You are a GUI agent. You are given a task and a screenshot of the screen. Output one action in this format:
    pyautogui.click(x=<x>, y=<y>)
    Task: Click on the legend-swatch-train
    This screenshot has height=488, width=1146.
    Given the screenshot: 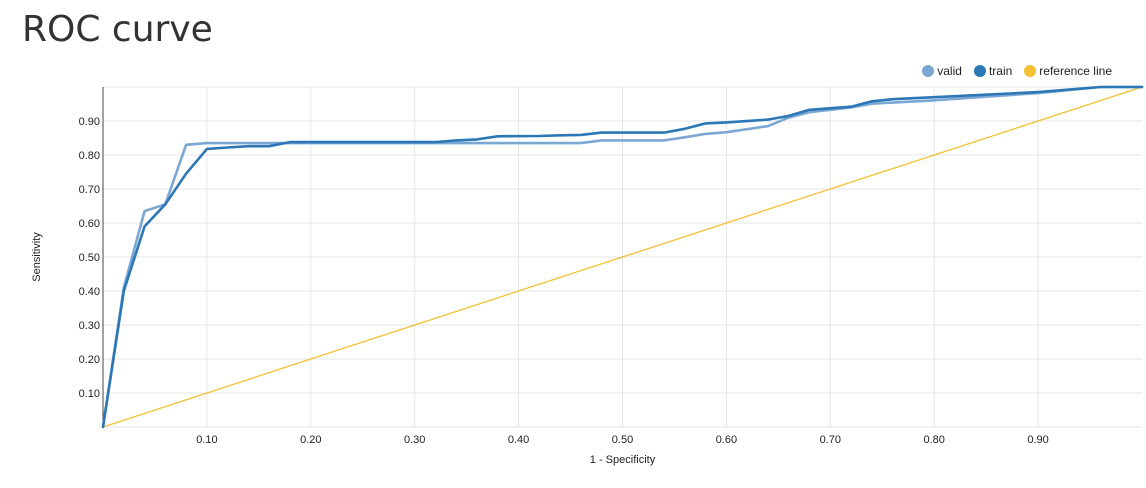 What is the action you would take?
    pyautogui.click(x=979, y=71)
    